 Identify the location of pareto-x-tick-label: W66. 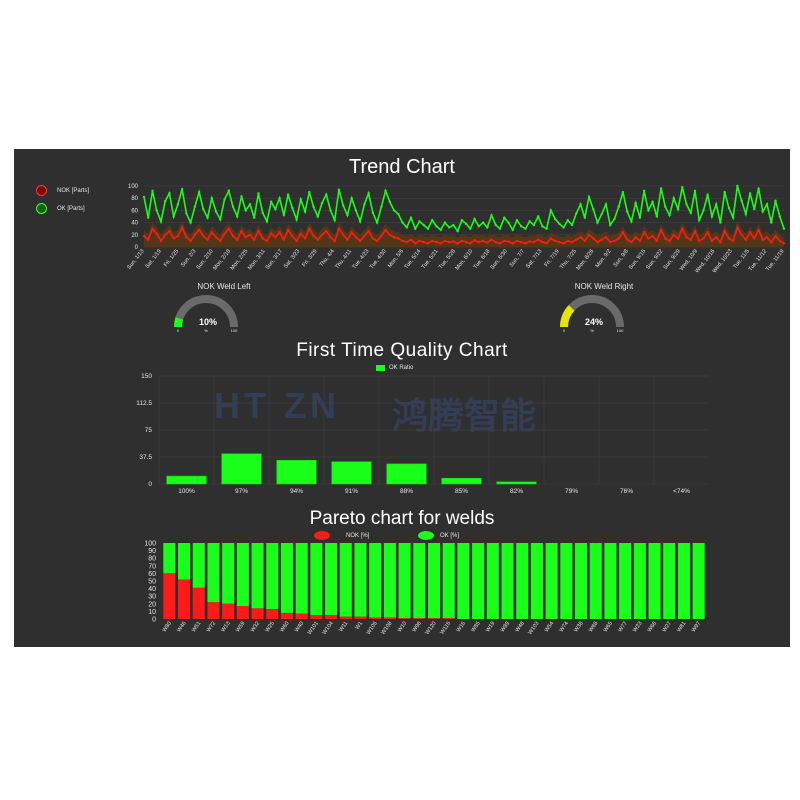
(652, 627).